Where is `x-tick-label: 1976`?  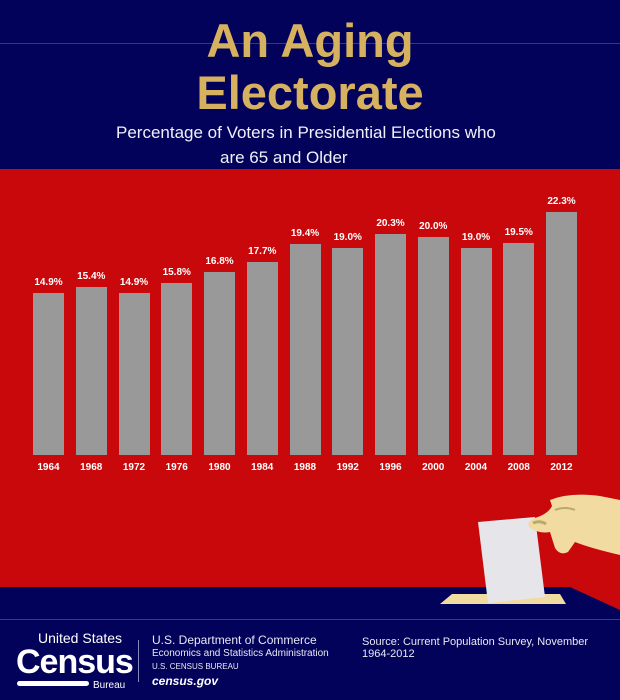 x-tick-label: 1976 is located at coordinates (176, 467).